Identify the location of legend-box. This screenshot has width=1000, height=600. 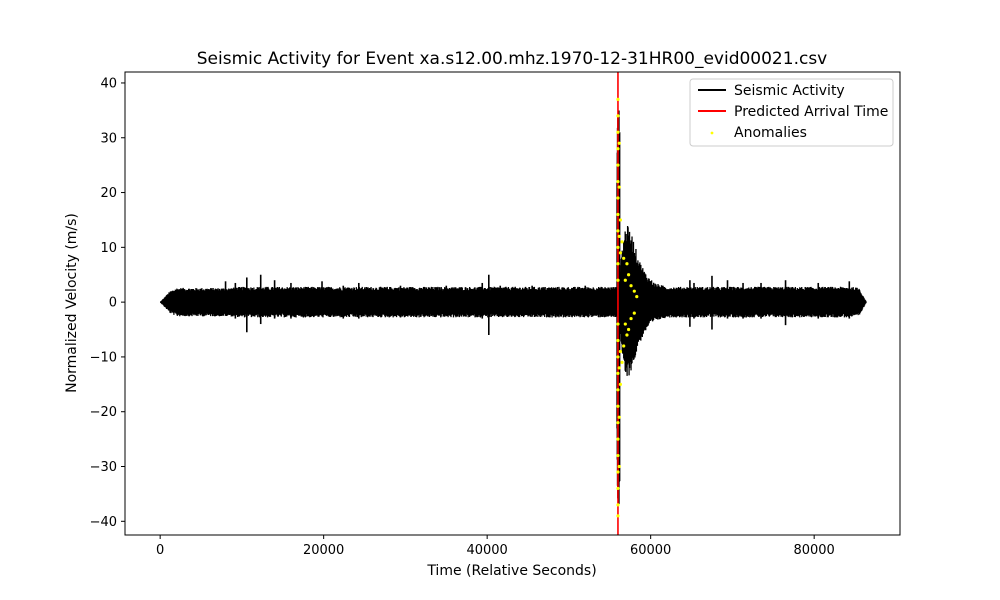
(791, 112).